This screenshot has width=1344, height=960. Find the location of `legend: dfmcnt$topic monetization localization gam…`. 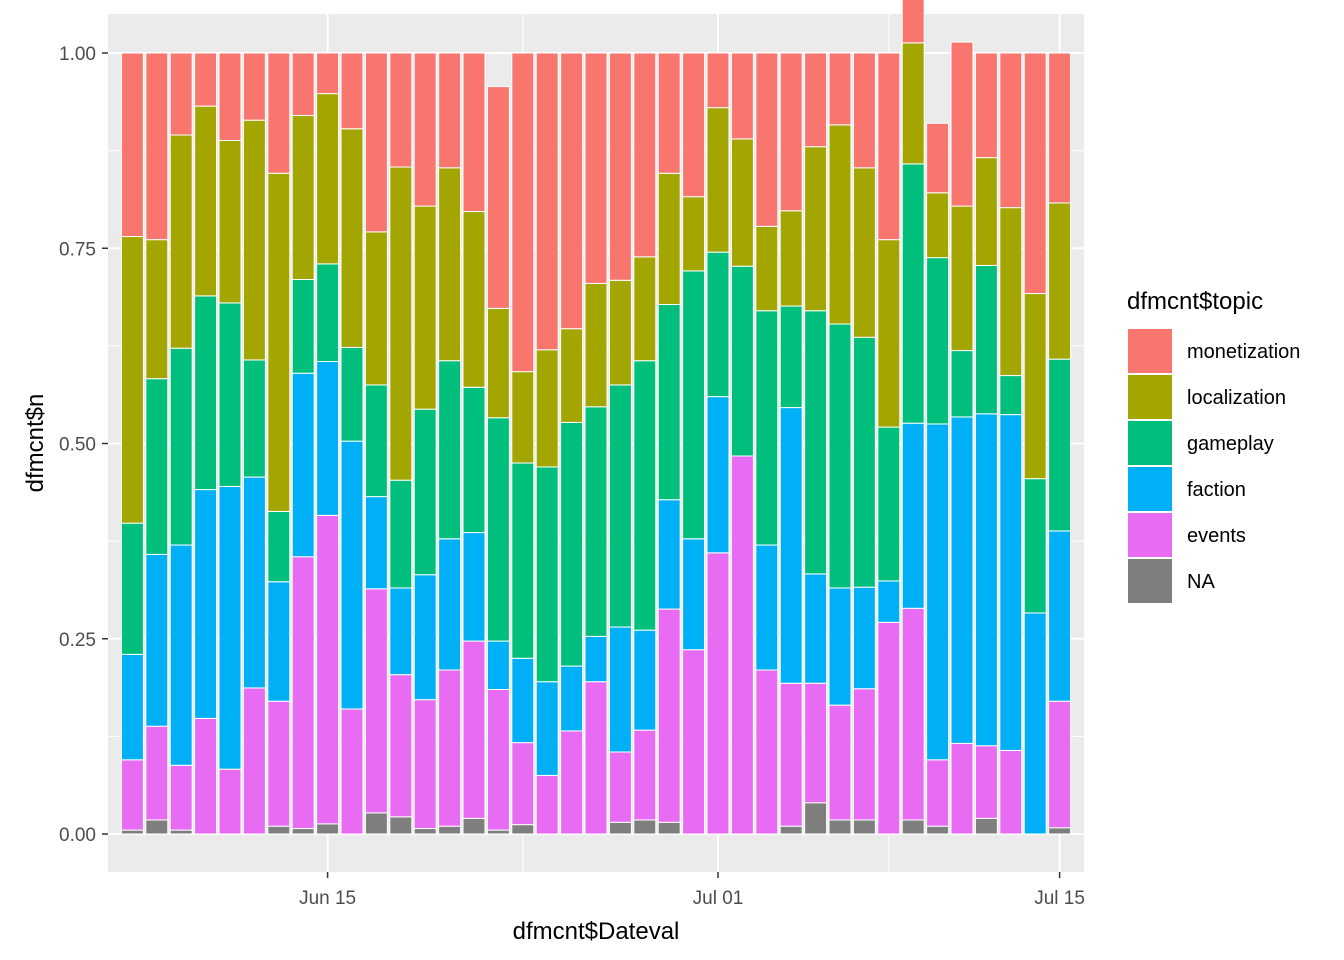

legend: dfmcnt$topic monetization localization gam… is located at coordinates (1213, 446).